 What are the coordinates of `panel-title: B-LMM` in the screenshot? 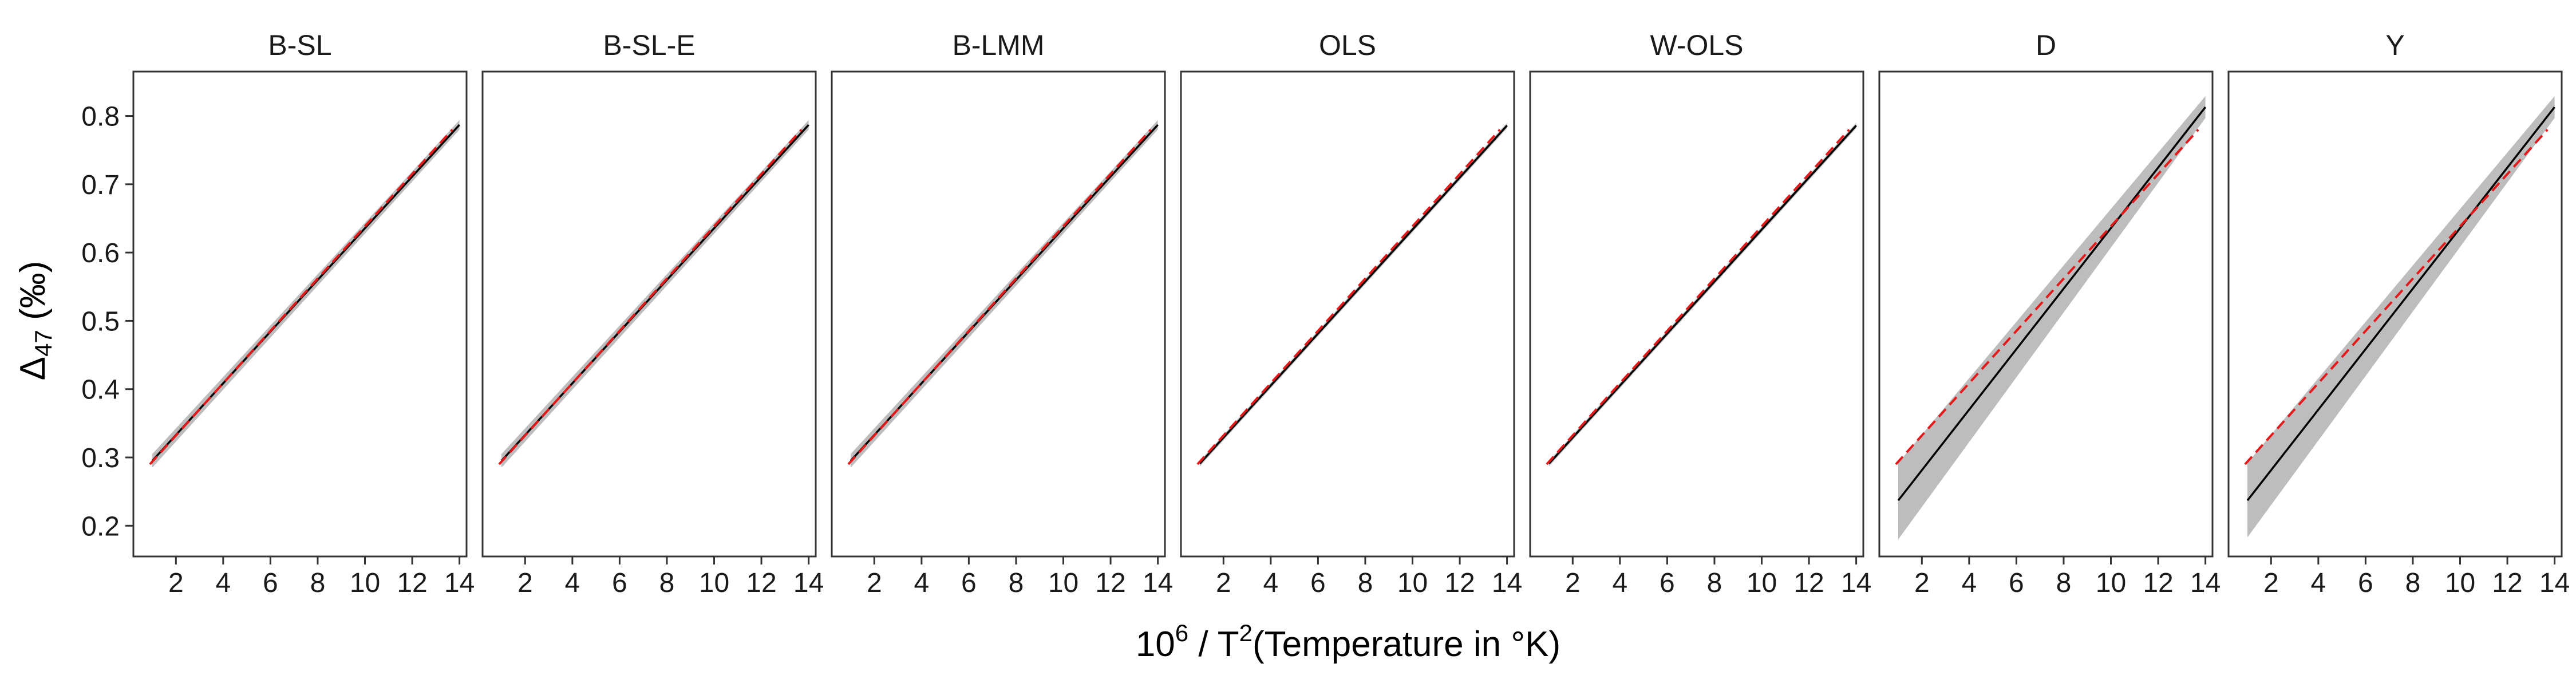 It's located at (998, 45).